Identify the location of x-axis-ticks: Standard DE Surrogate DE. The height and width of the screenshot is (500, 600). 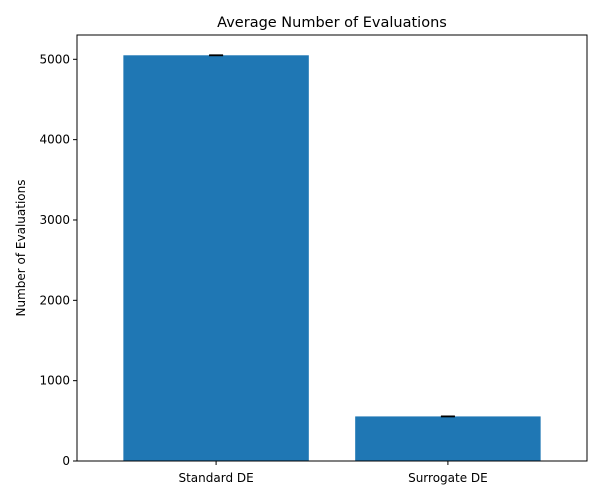
(333, 473).